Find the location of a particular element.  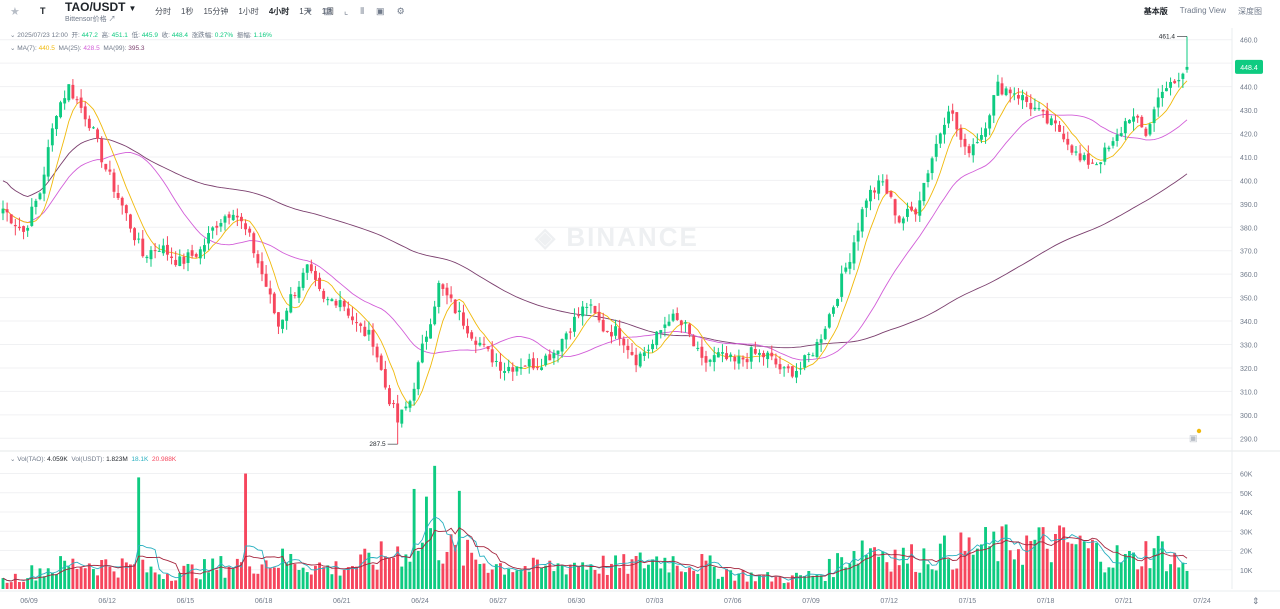

interval-tab: 1小时 is located at coordinates (248, 11).